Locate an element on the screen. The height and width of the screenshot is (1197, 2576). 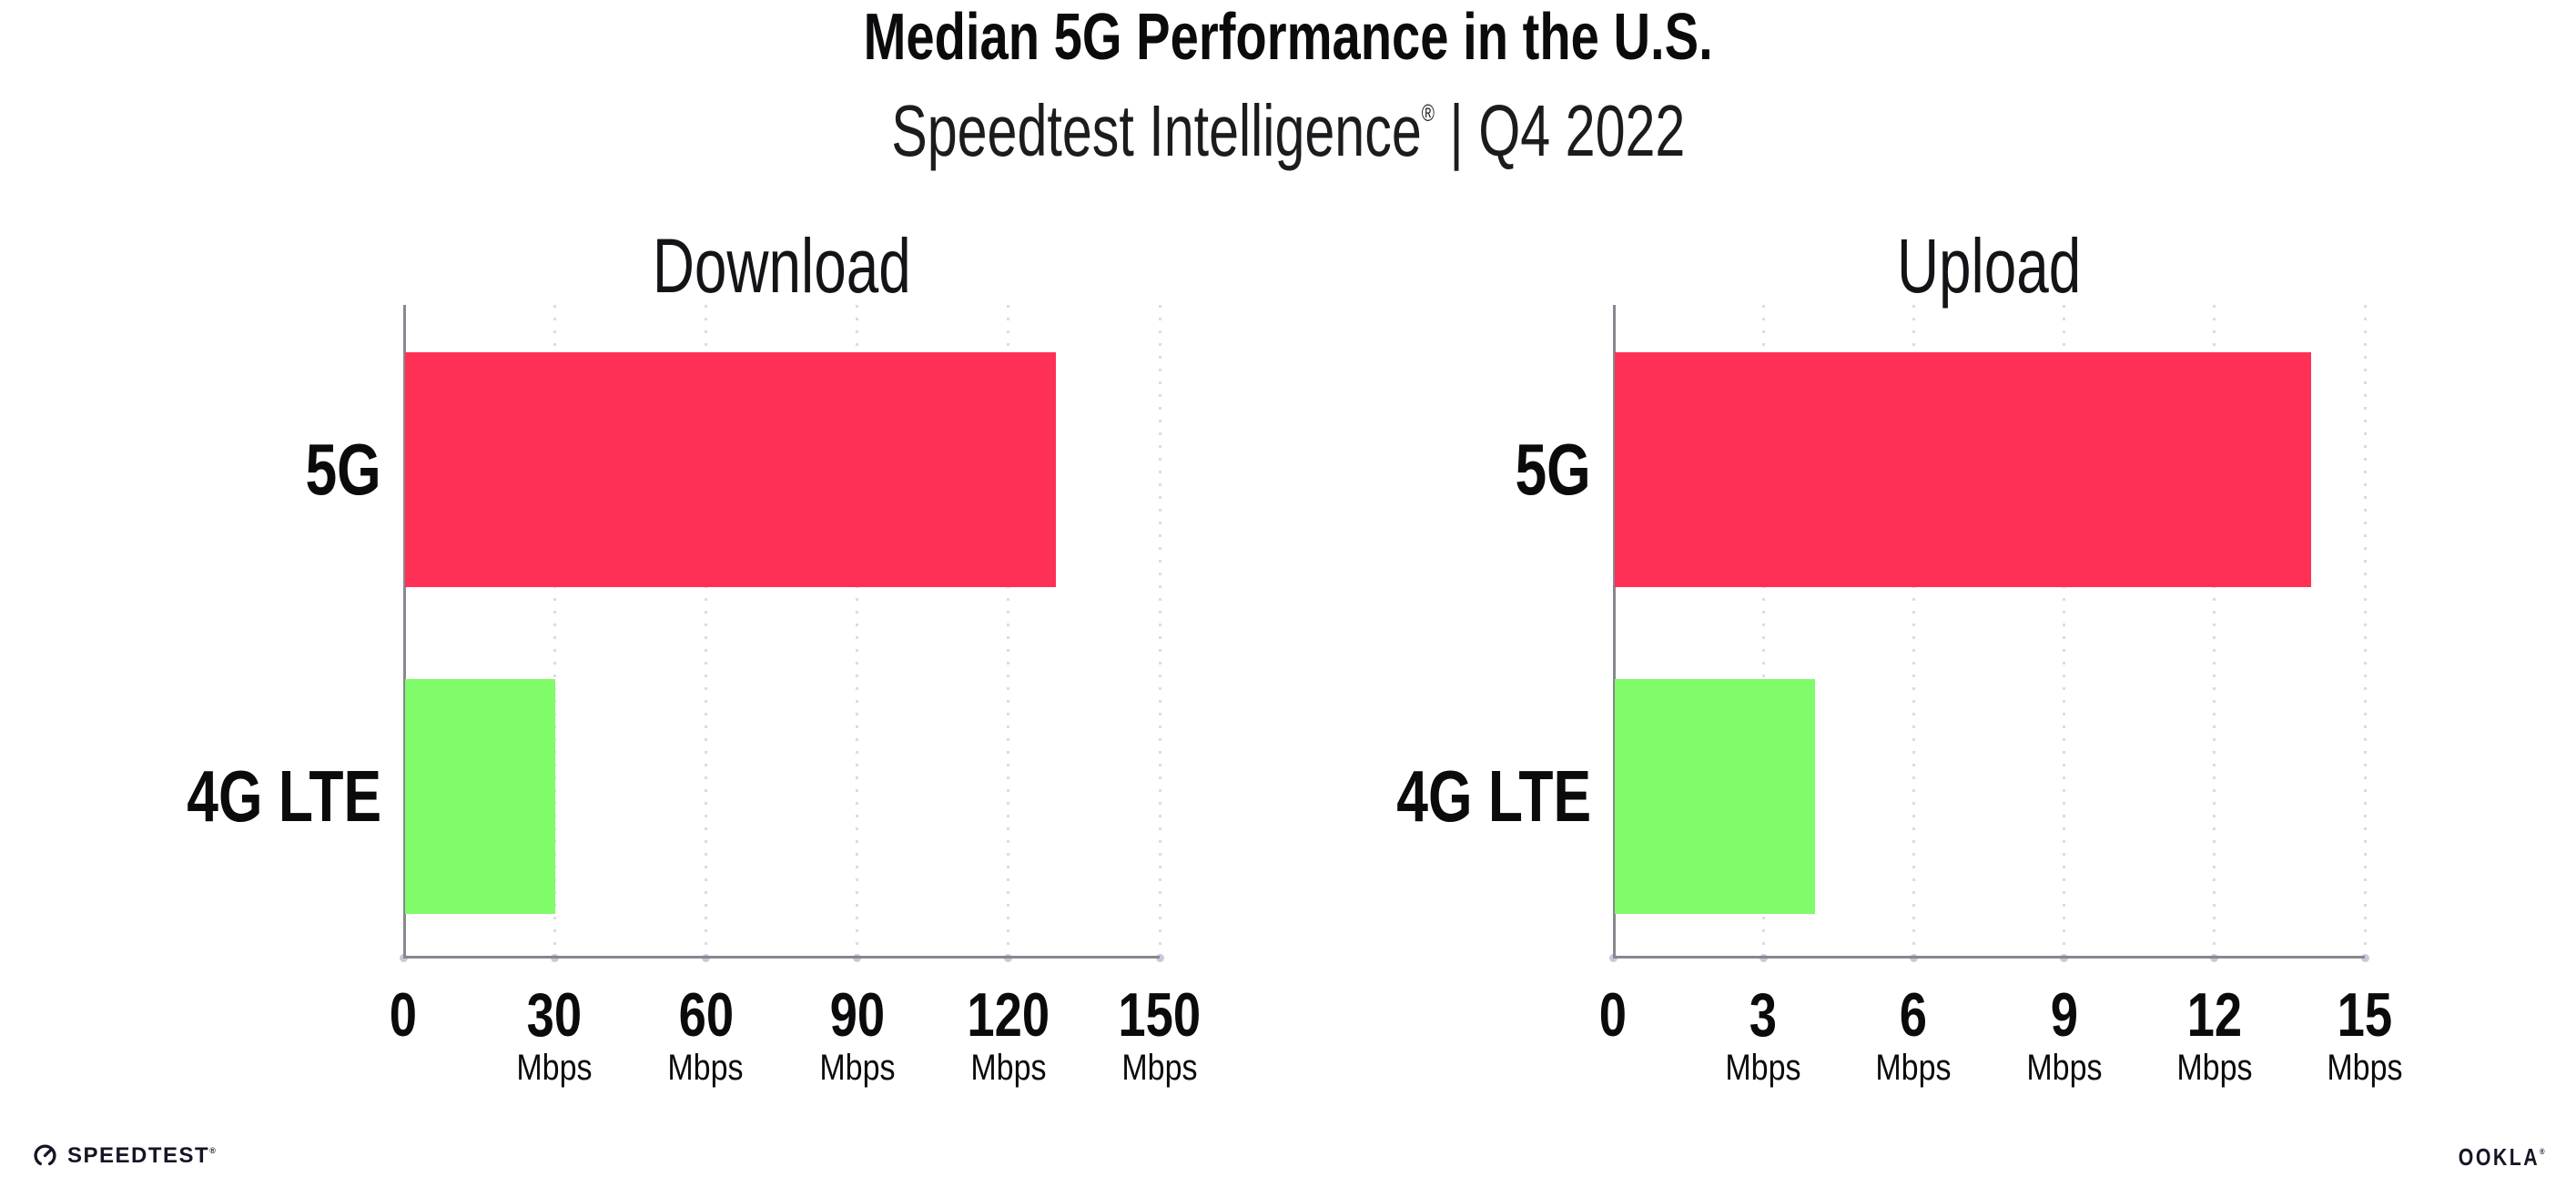
subtitle-brand: Speedtest Intelligence is located at coordinates (1156, 130).